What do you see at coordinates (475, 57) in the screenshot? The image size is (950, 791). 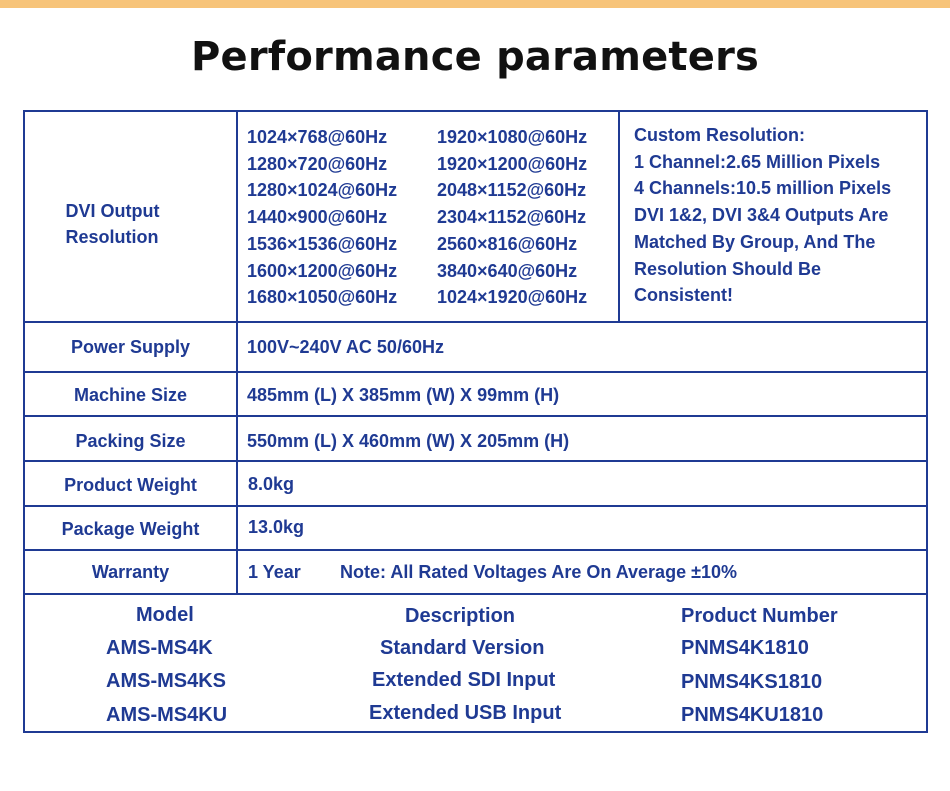 I see `page-title: Performance parameters` at bounding box center [475, 57].